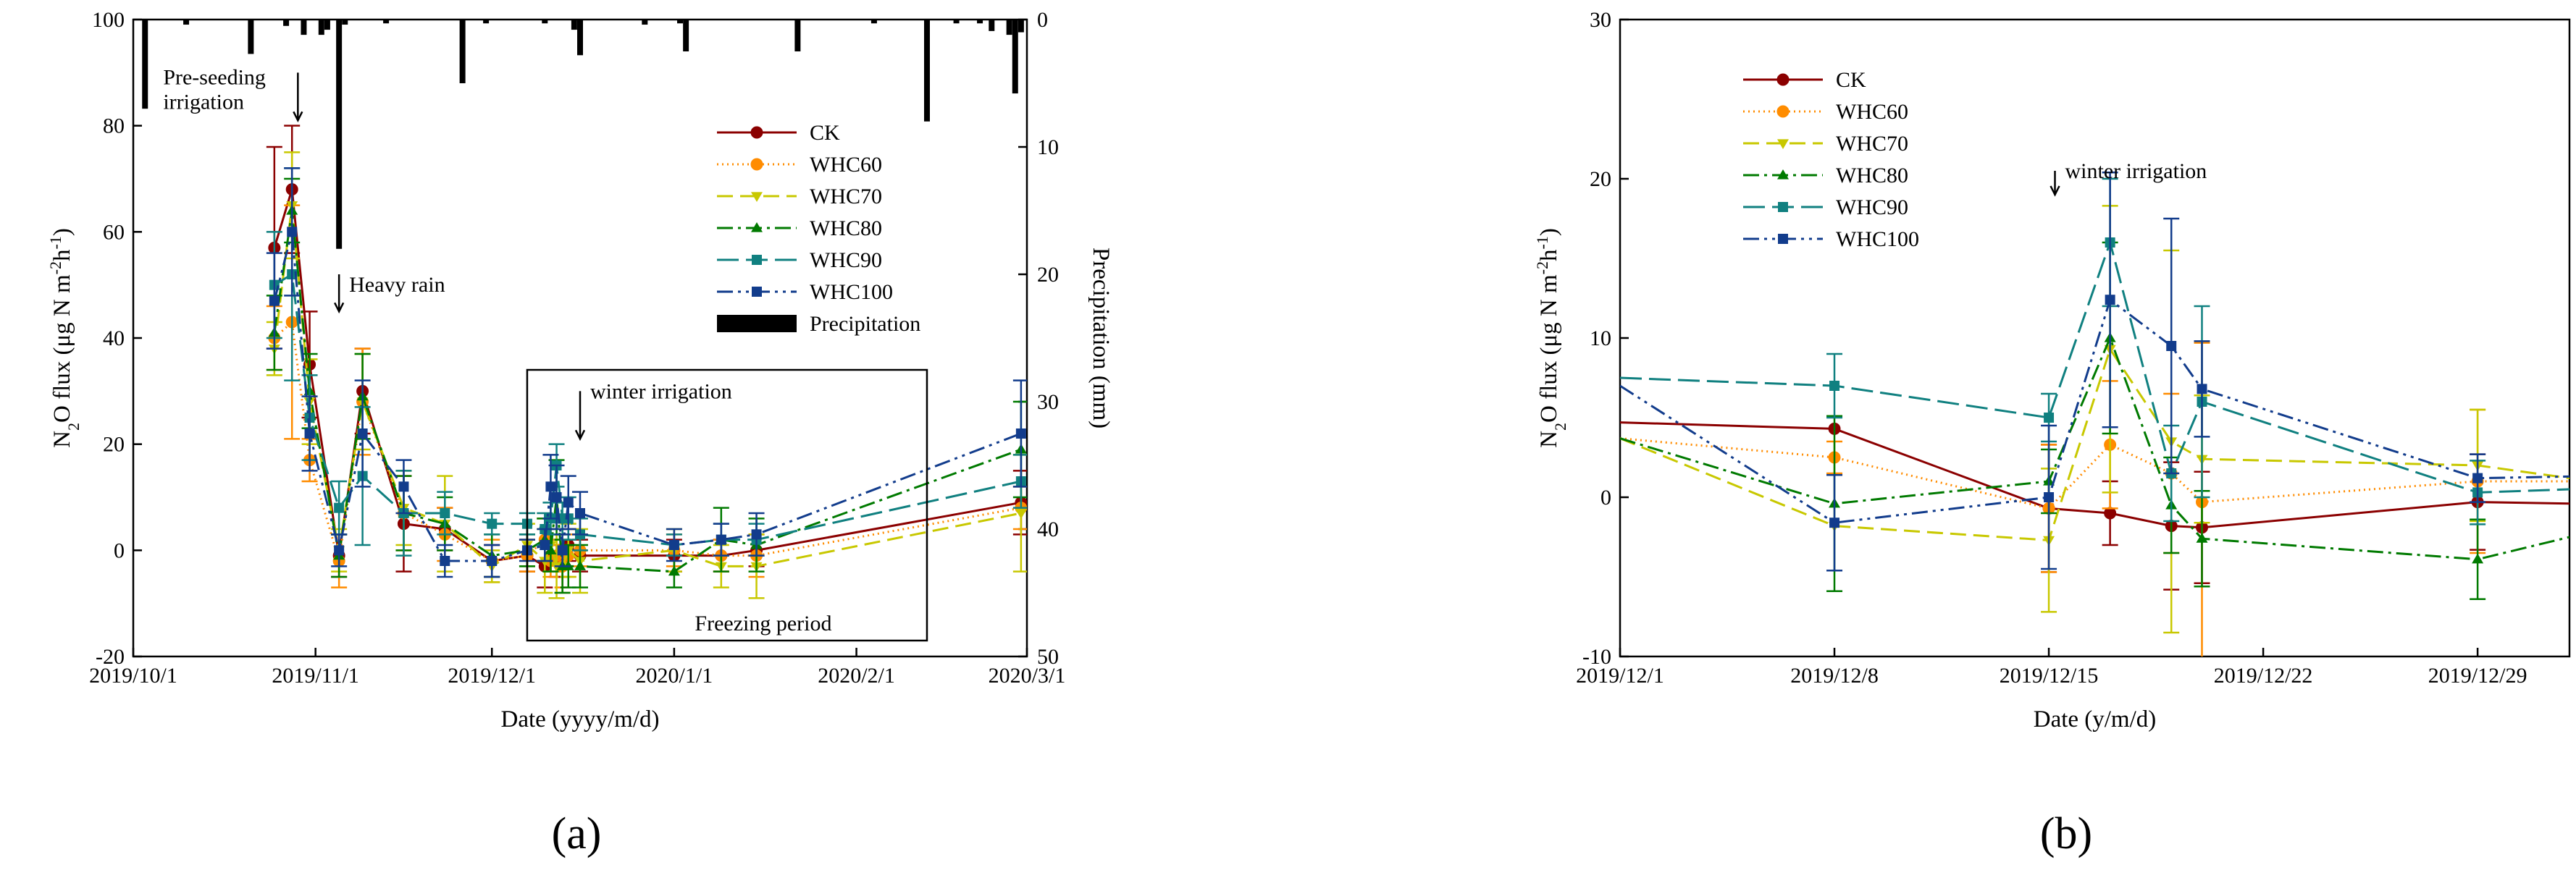 The height and width of the screenshot is (870, 2576). I want to click on legend: CK WHC60 WHC70 WHC80 WHC90 WHC100, so click(1831, 159).